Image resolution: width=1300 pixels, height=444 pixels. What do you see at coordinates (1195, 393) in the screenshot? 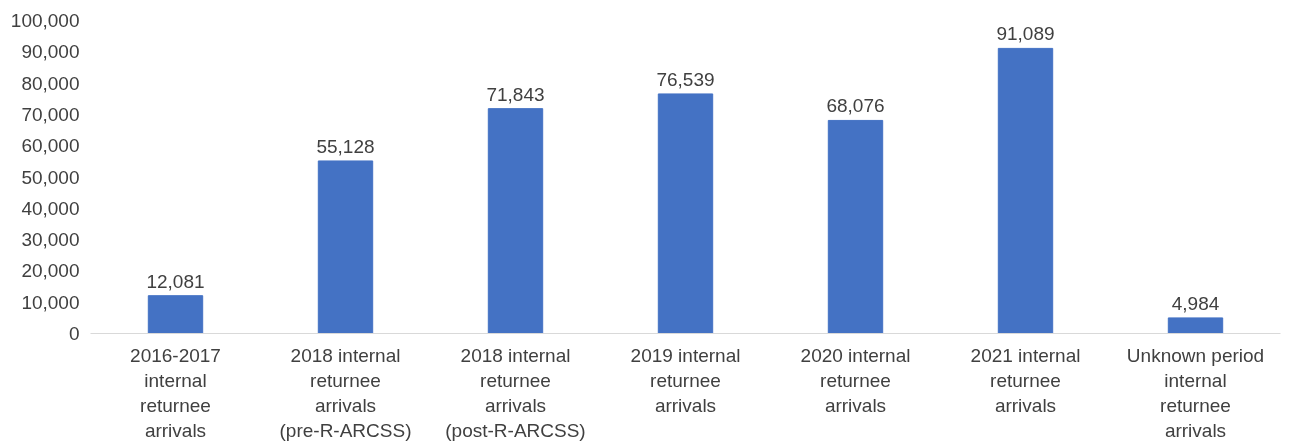
I see `x-tick-label: Unknown period internal returnee arrivals` at bounding box center [1195, 393].